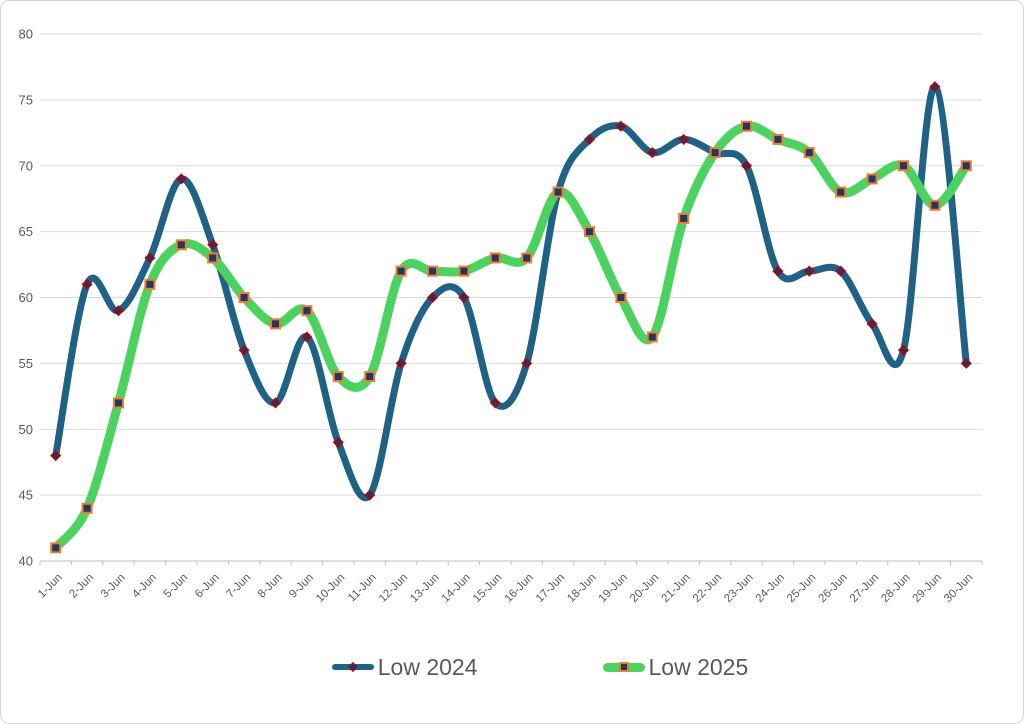  I want to click on x-axis-label: 4-Jun, so click(144, 586).